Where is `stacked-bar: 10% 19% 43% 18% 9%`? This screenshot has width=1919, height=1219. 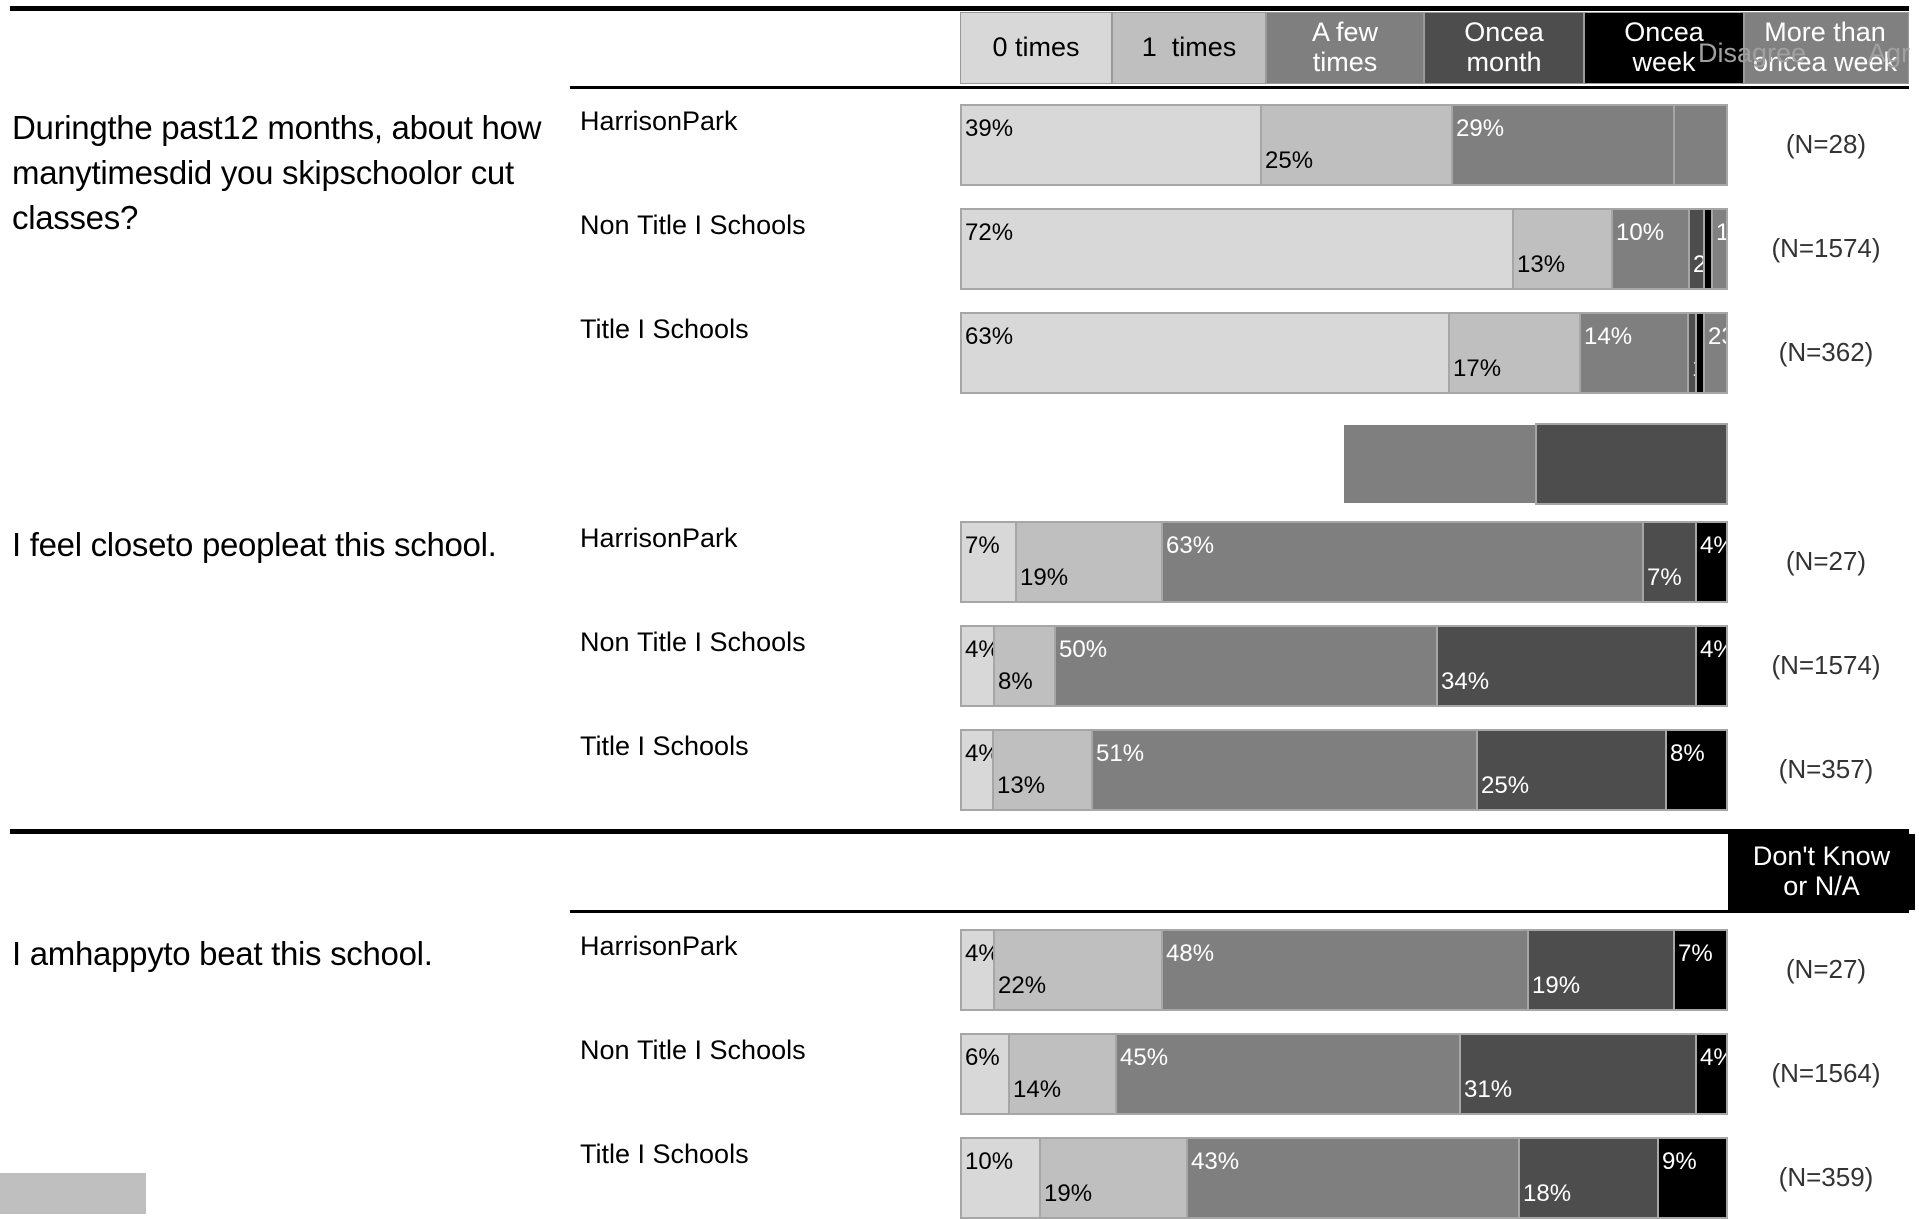
stacked-bar: 10% 19% 43% 18% 9% is located at coordinates (1344, 1178).